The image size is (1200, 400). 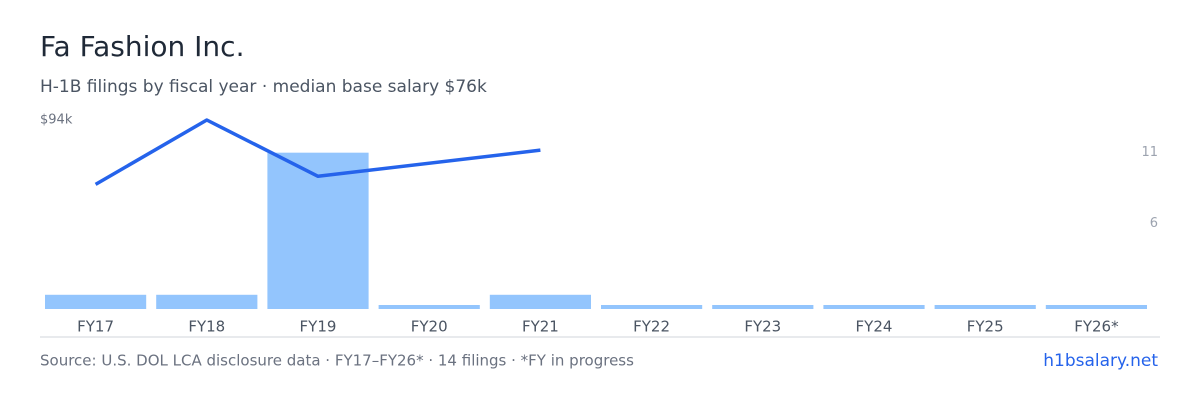 What do you see at coordinates (142, 46) in the screenshot?
I see `chart-title: Fa Fashion Inc.` at bounding box center [142, 46].